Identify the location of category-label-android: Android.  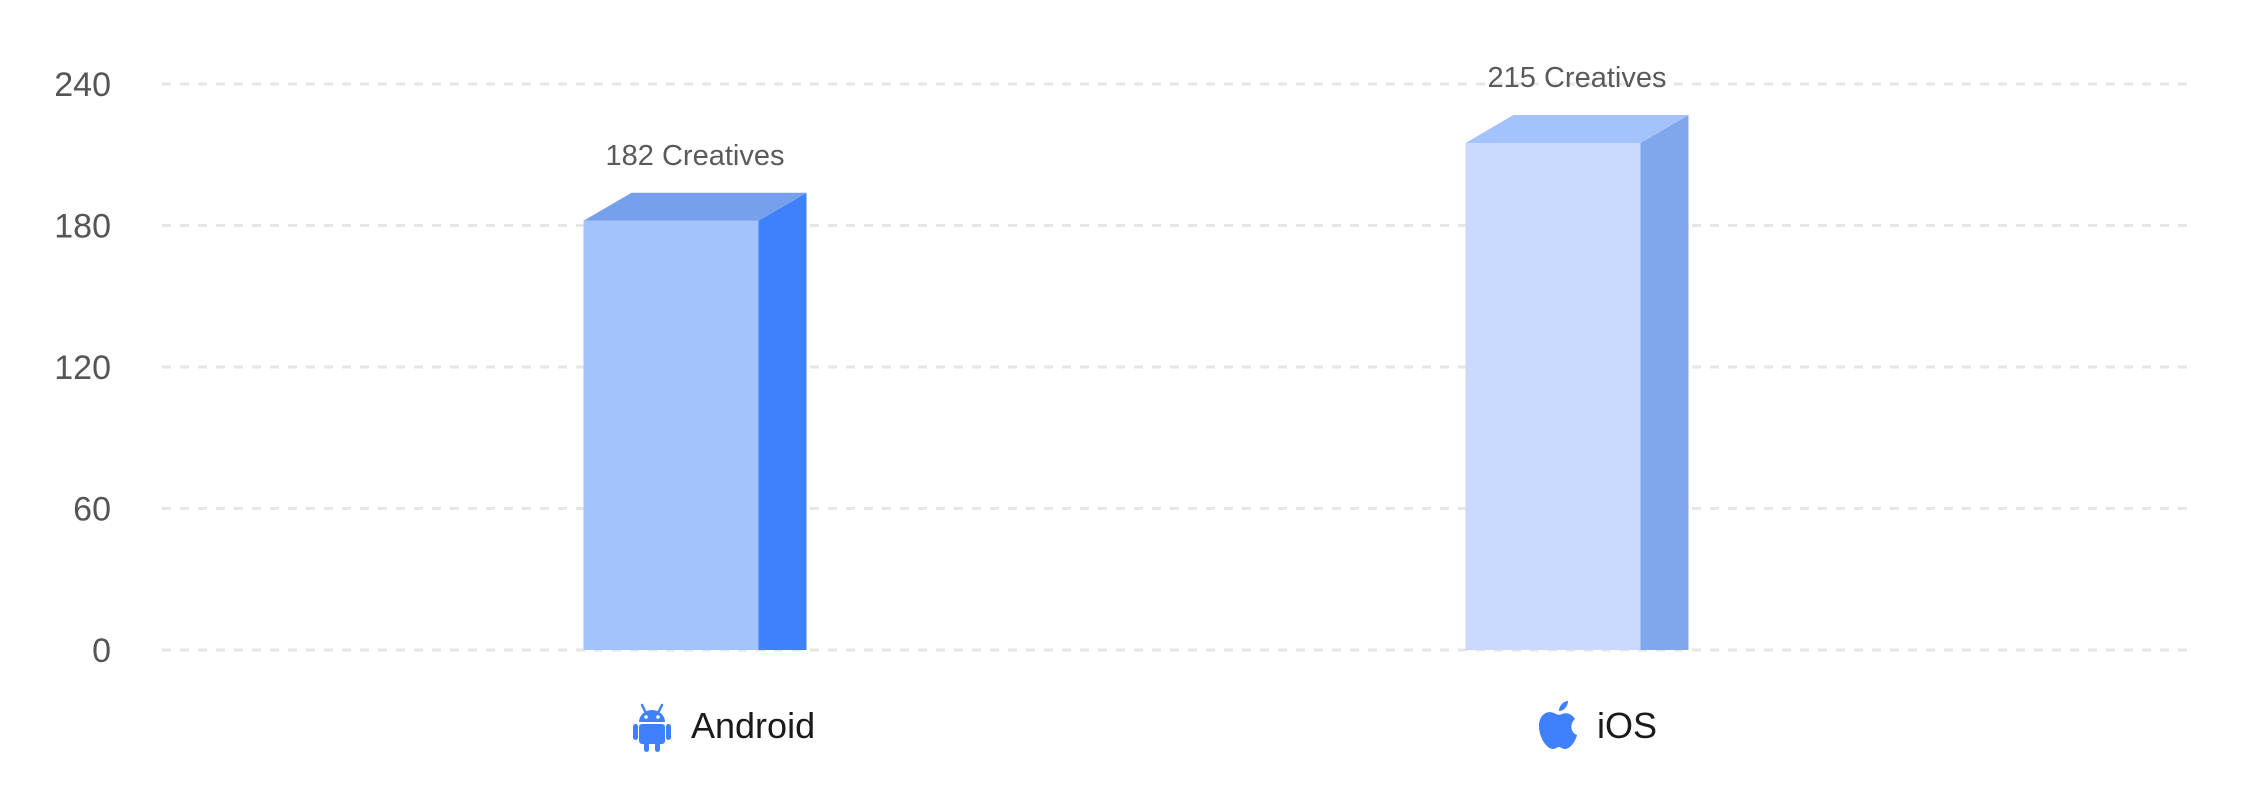
(753, 725).